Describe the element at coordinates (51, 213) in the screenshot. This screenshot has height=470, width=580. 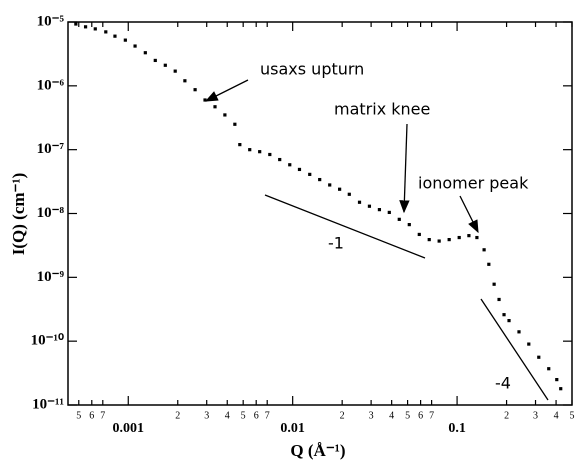
I see `y-tick-label: 10⁻⁸` at that location.